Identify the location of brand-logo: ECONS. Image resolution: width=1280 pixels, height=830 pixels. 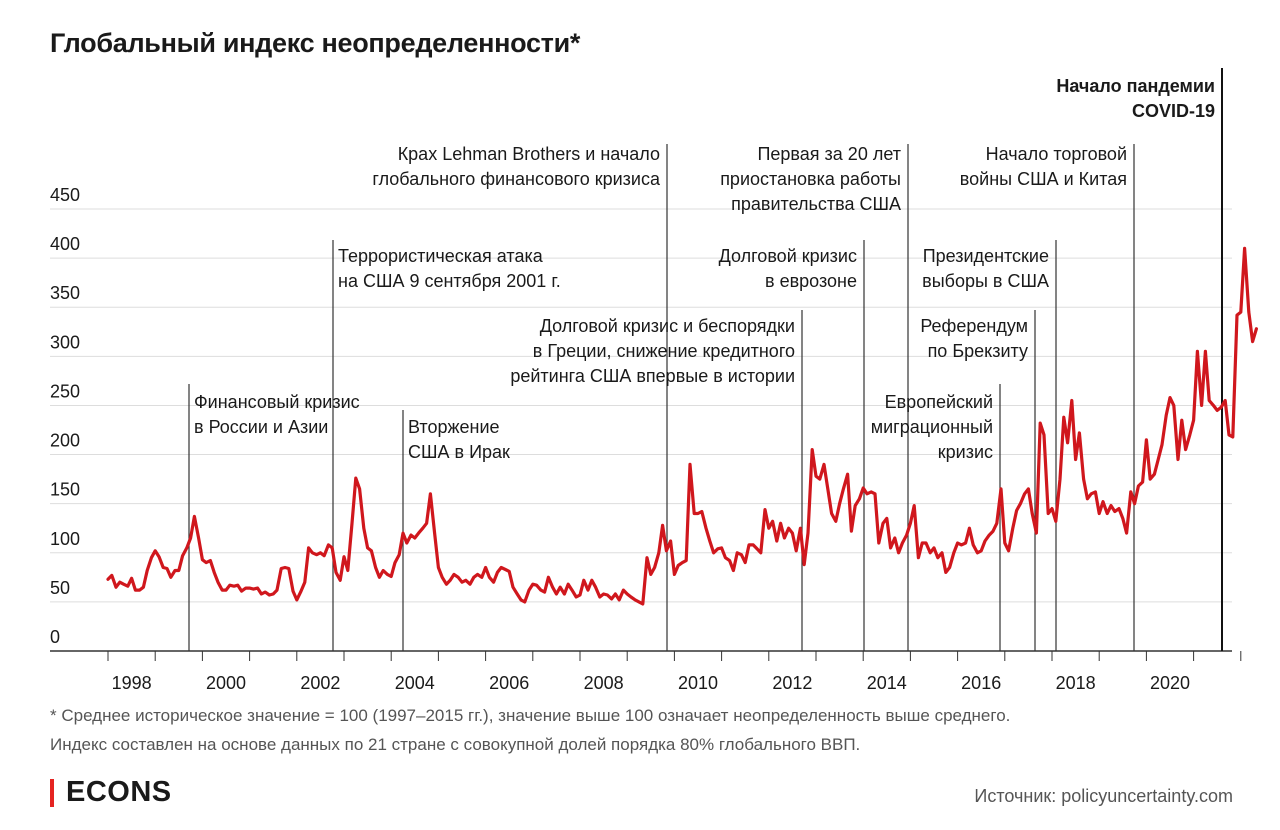
(111, 792).